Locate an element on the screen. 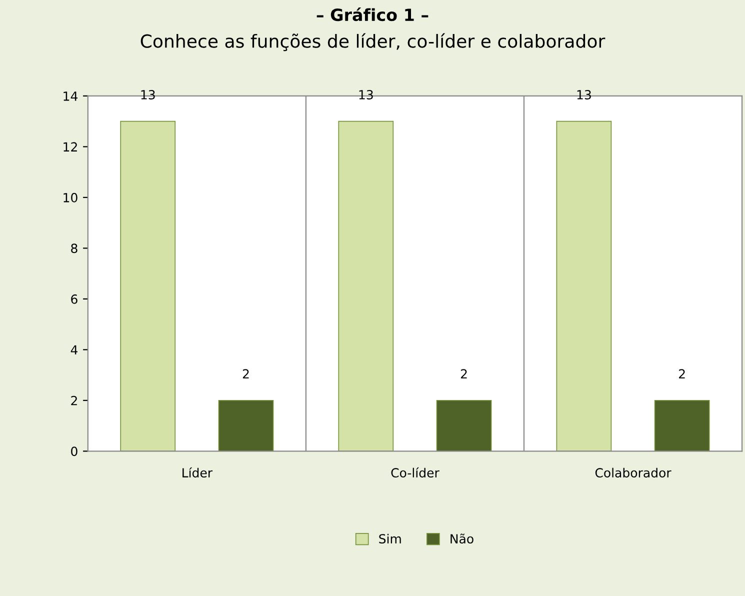  y-tick-label: 2 is located at coordinates (74, 401).